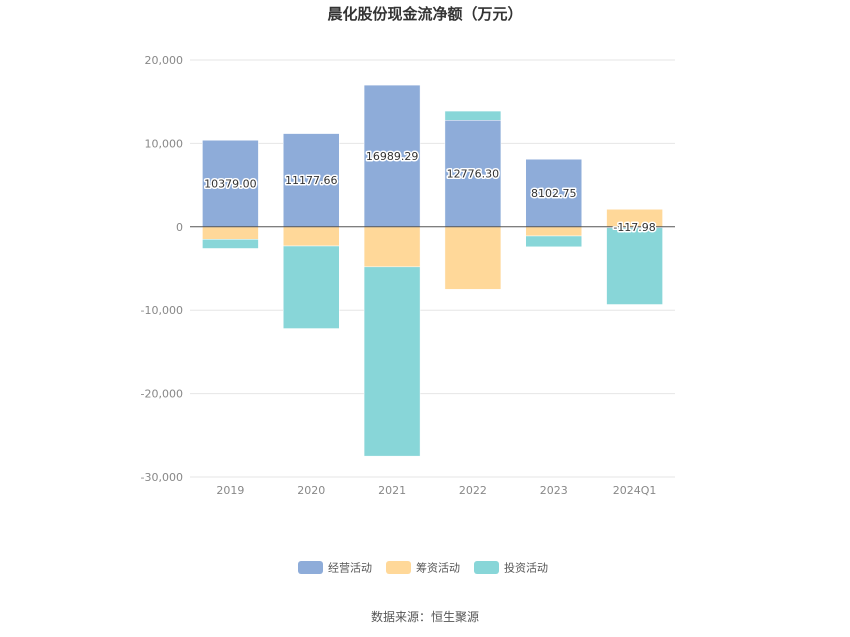 Image resolution: width=850 pixels, height=637 pixels. Describe the element at coordinates (311, 180) in the screenshot. I see `data-label: 11177.66` at that location.